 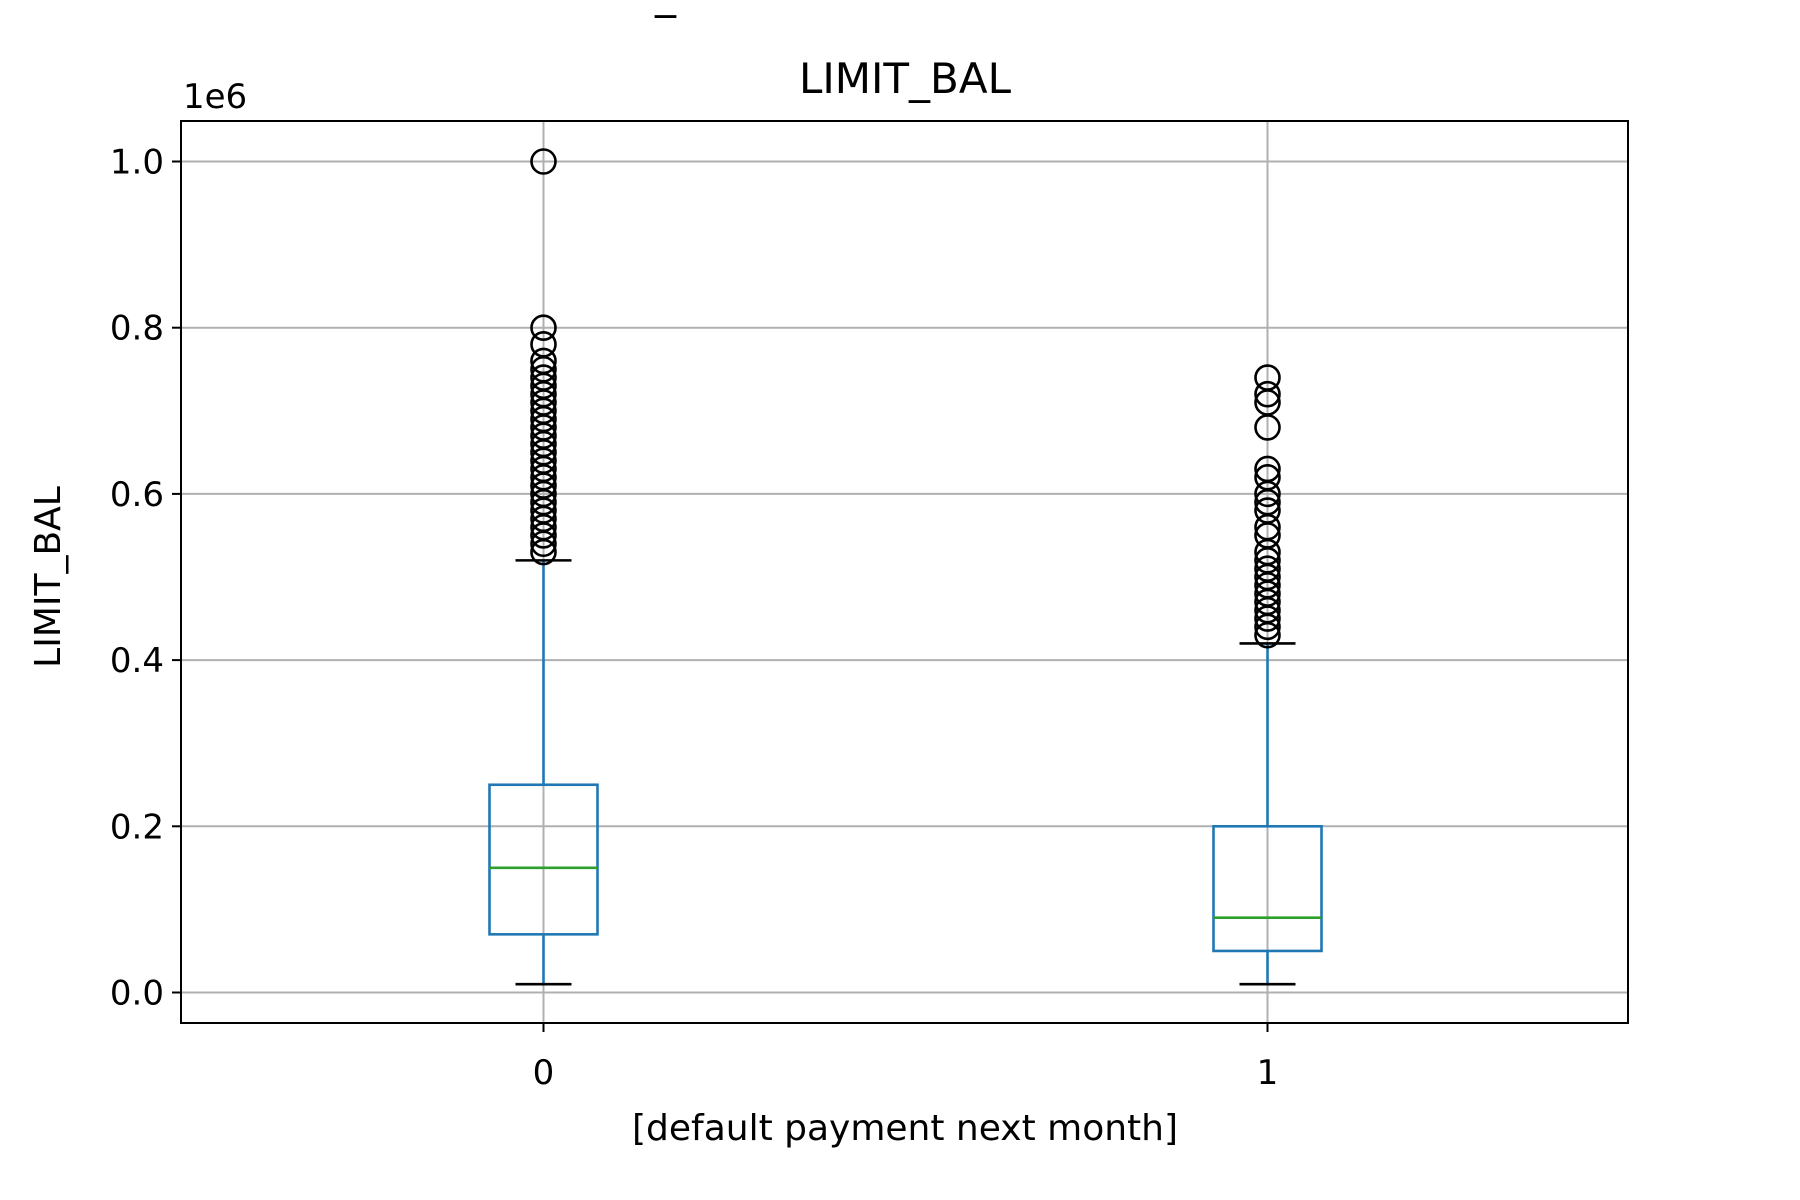 What do you see at coordinates (137, 329) in the screenshot?
I see `y-tick-label: 0.8` at bounding box center [137, 329].